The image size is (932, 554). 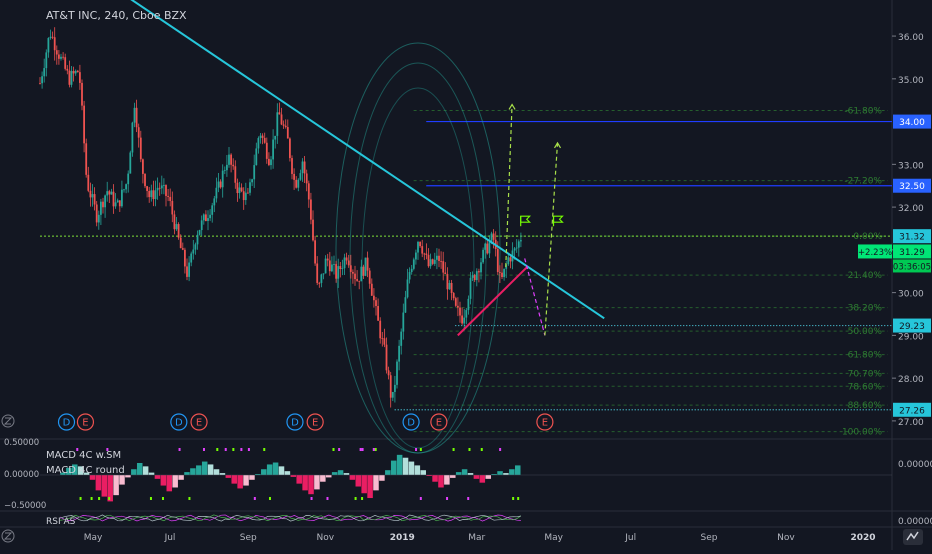 I want to click on rsi-right-value: 0.000000, so click(x=915, y=522).